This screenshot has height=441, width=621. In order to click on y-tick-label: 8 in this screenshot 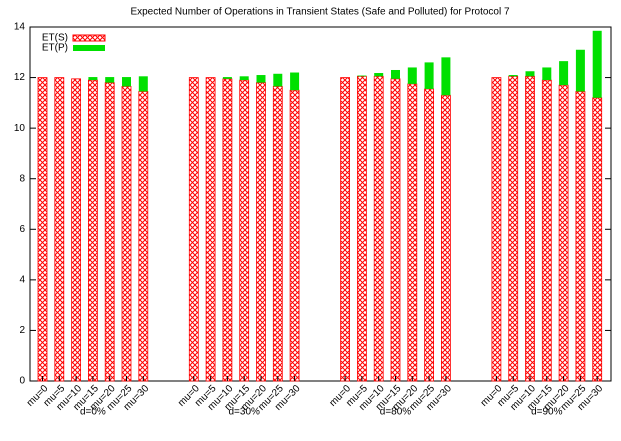, I will do `click(22, 178)`.